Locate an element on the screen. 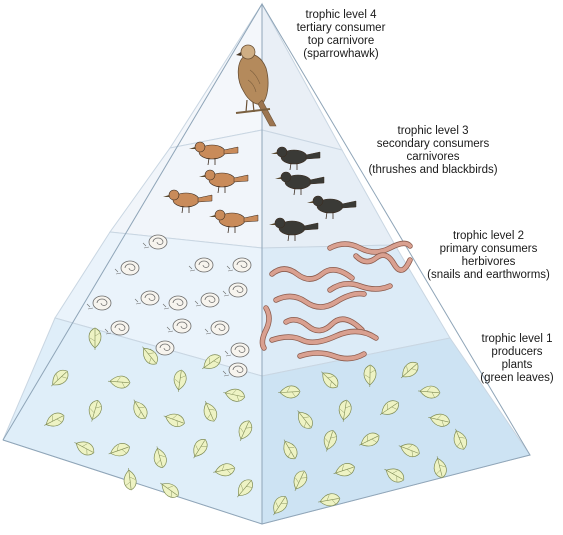 The width and height of the screenshot is (563, 535). level-3-role: secondary consumers is located at coordinates (433, 144).